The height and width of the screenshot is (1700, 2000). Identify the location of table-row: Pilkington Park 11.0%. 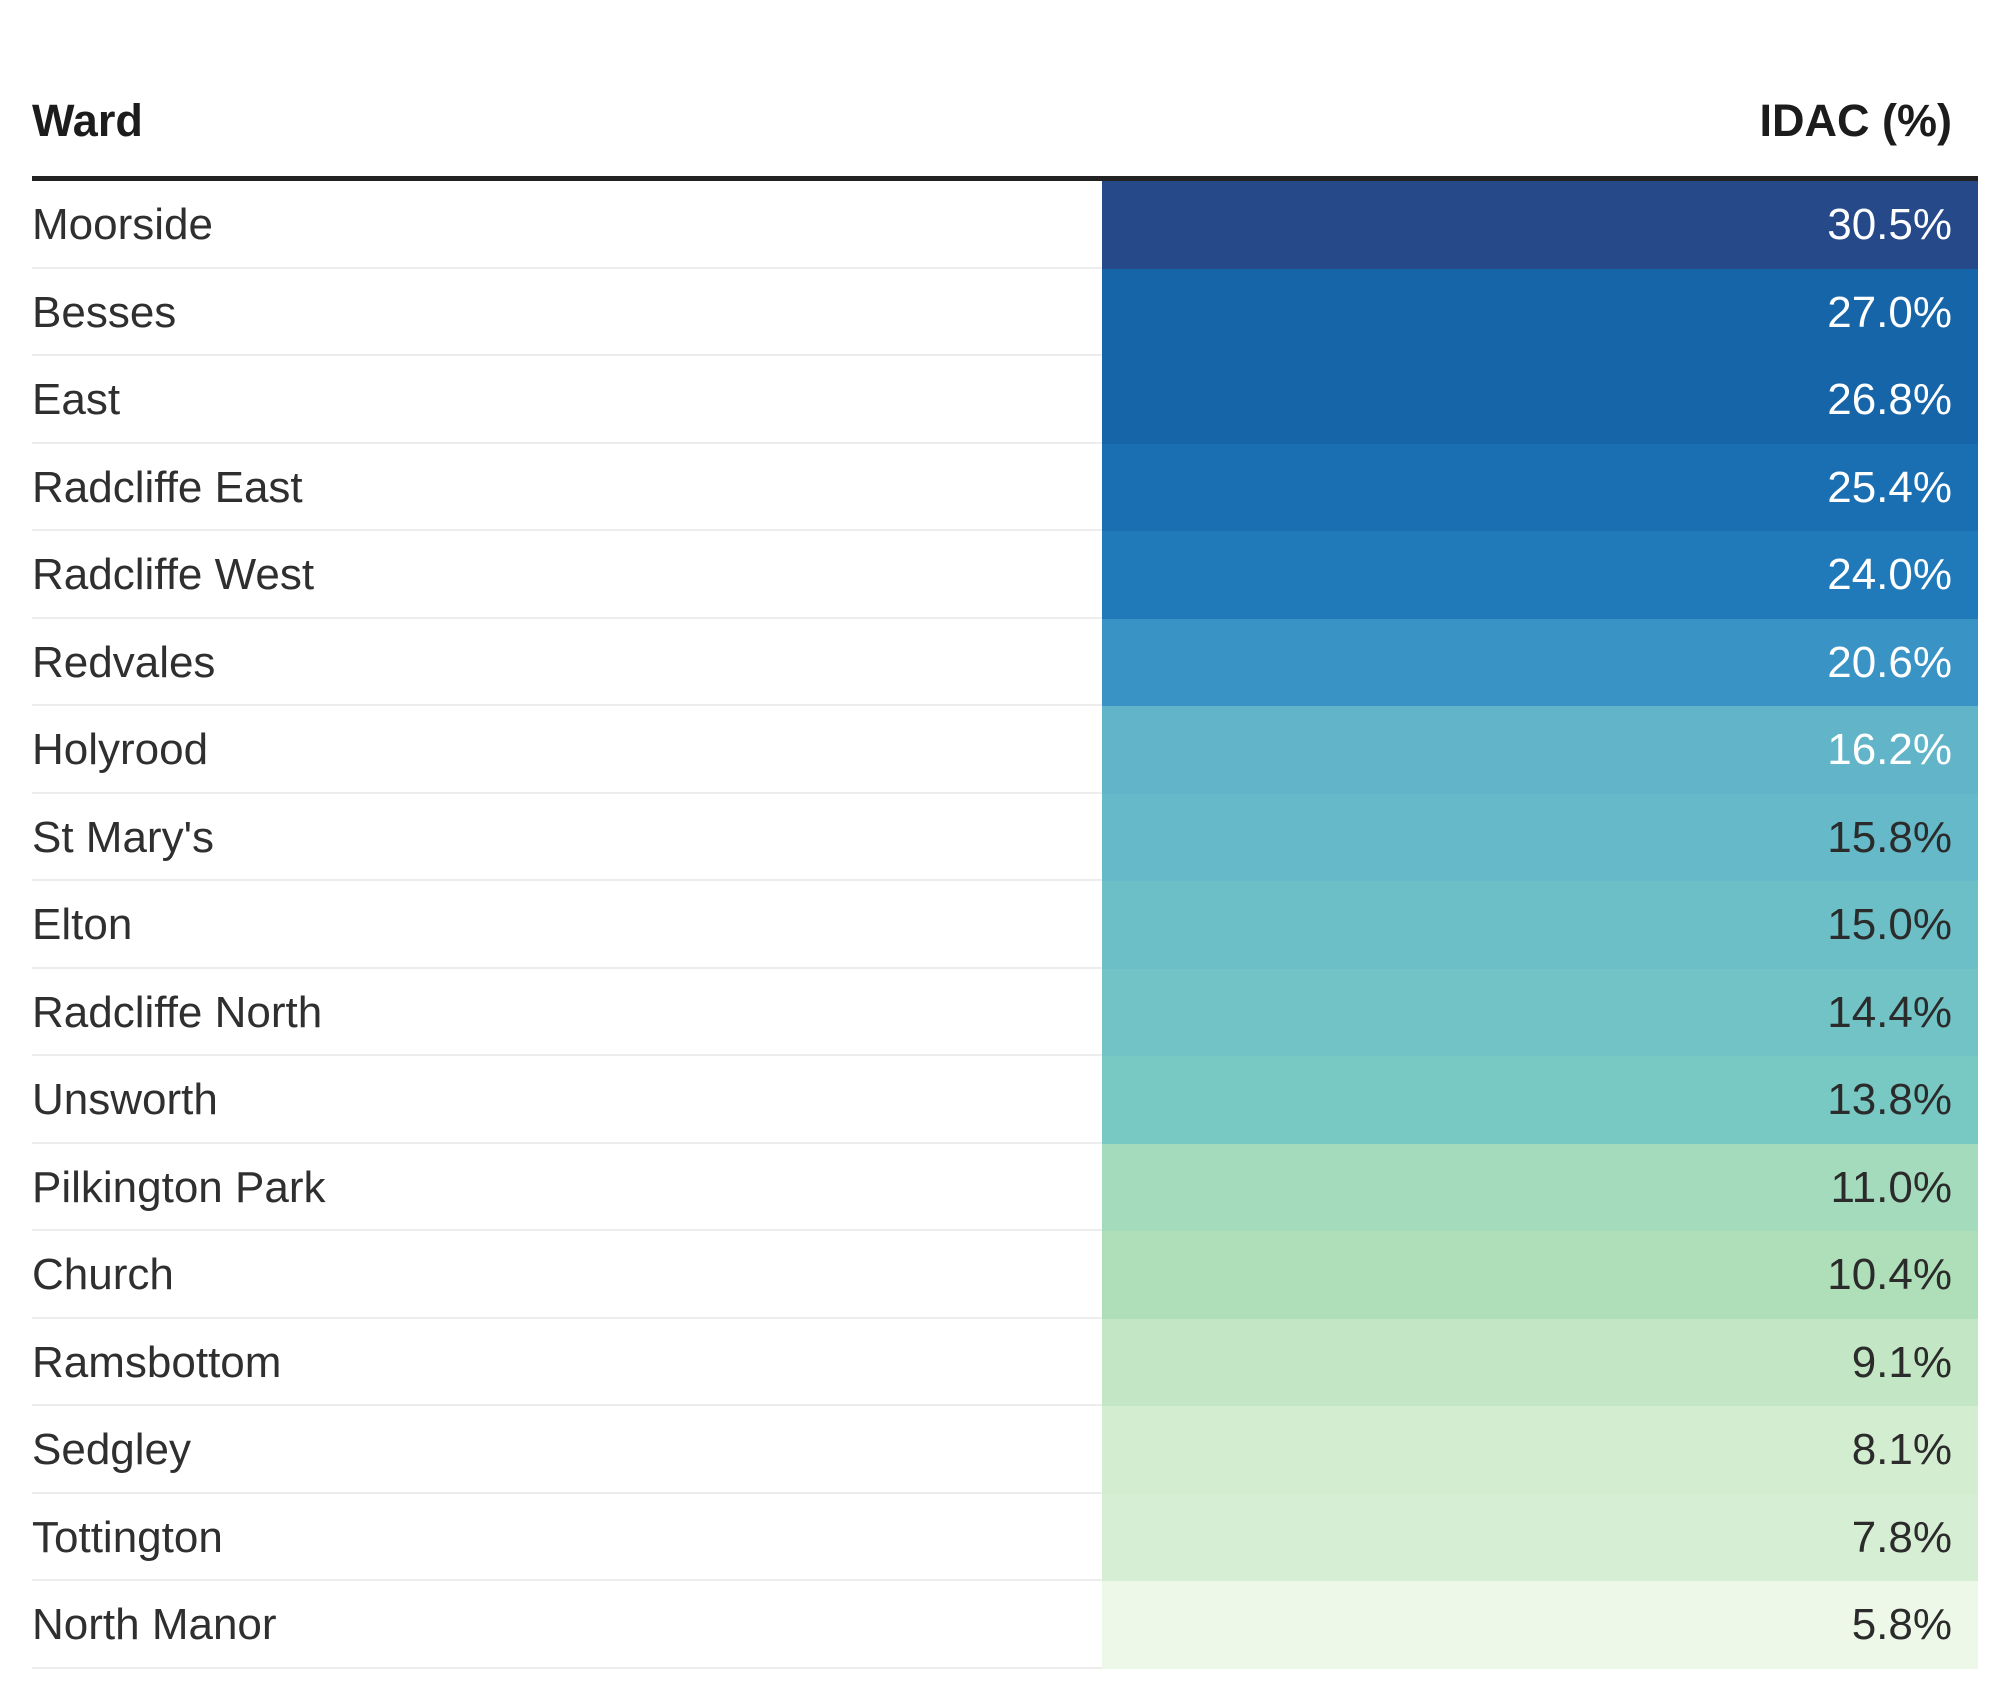
(1005, 1187).